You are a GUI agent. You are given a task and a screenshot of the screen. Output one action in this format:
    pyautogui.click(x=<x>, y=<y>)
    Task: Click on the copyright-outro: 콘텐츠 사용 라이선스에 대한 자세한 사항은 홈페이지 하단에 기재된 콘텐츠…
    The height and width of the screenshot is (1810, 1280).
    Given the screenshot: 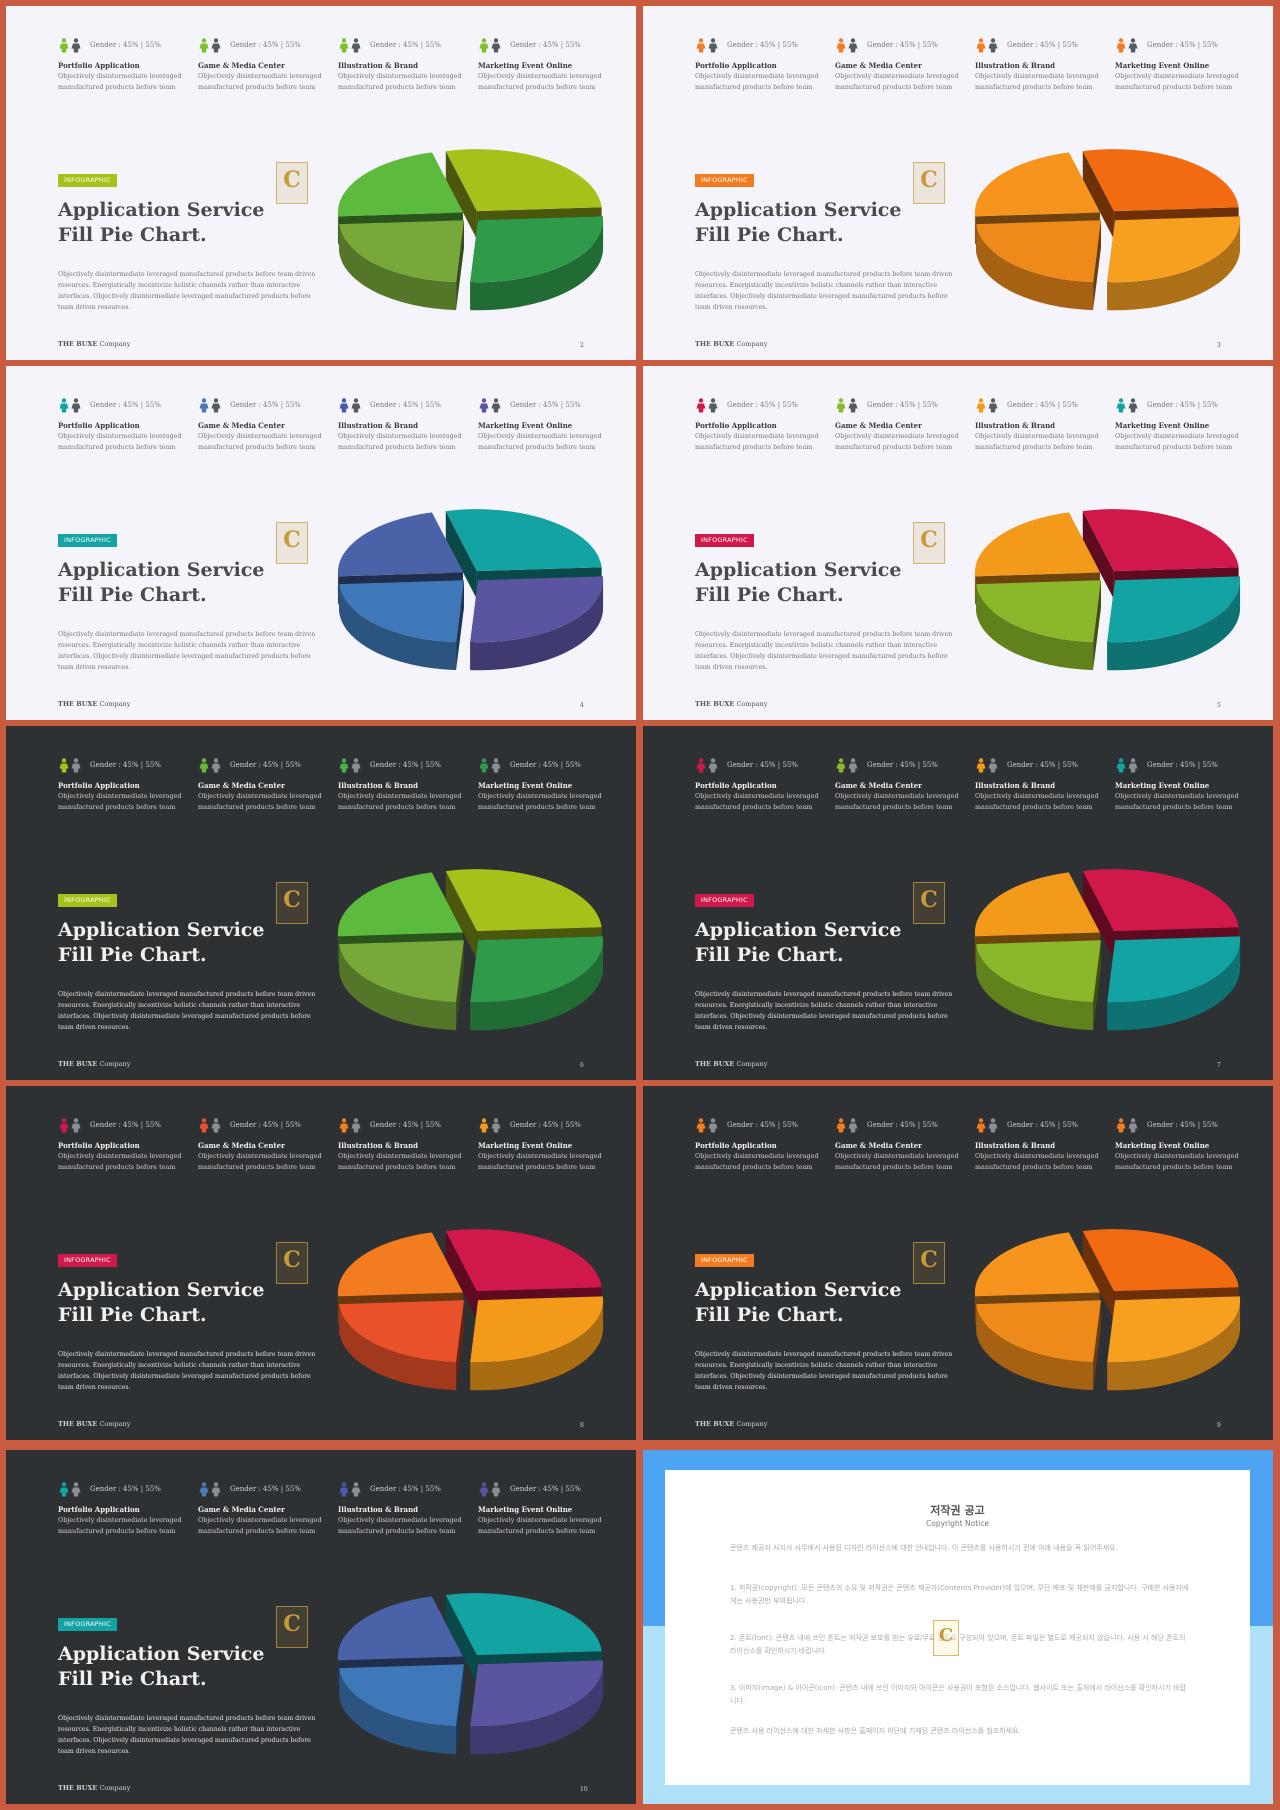 What is the action you would take?
    pyautogui.click(x=875, y=1731)
    